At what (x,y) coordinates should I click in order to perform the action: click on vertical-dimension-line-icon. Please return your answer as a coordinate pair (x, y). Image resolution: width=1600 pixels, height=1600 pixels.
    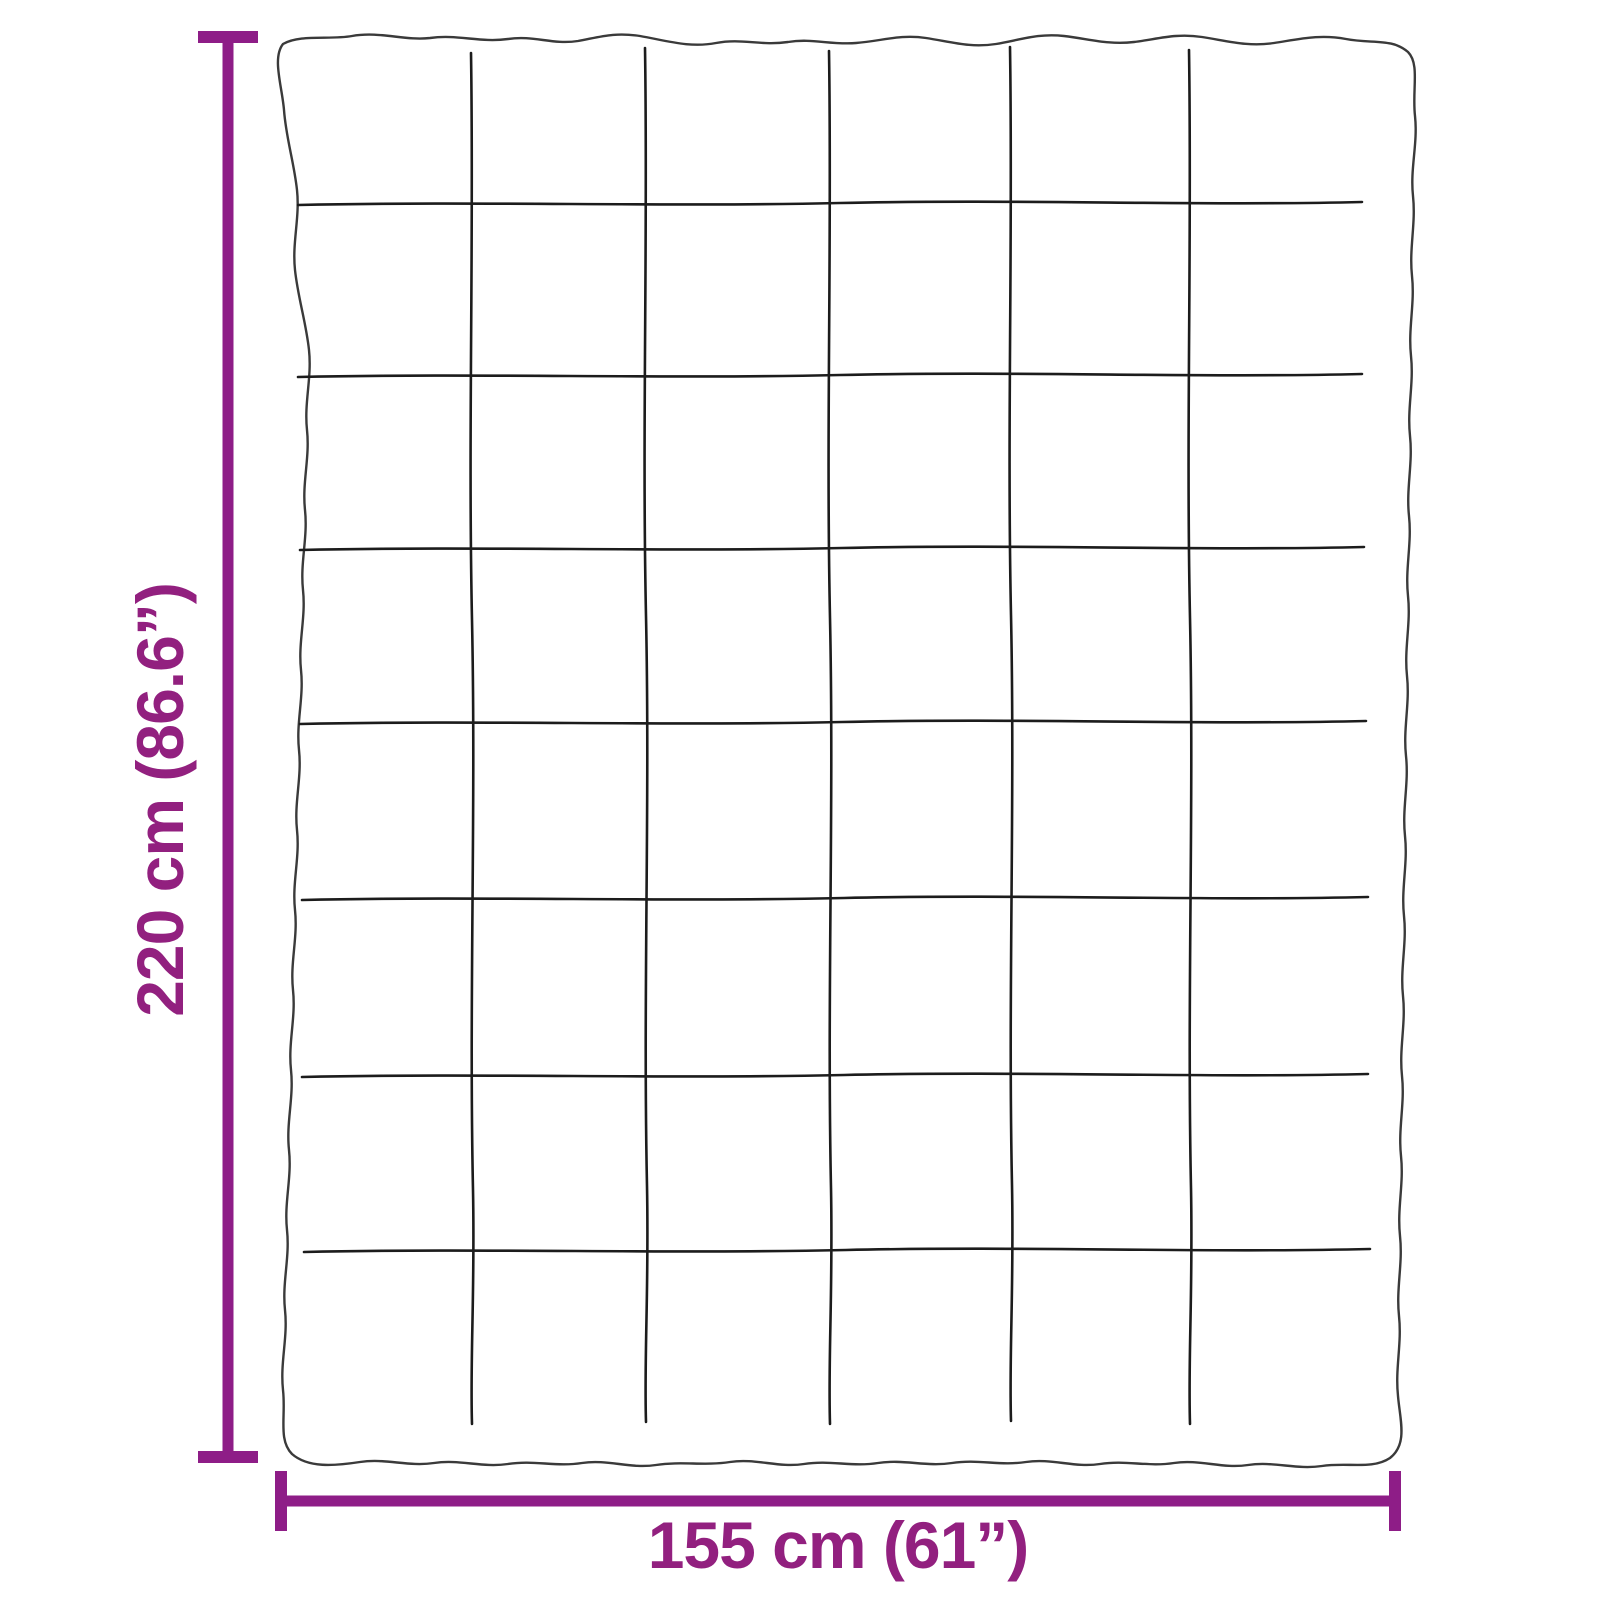
    Looking at the image, I should click on (228, 747).